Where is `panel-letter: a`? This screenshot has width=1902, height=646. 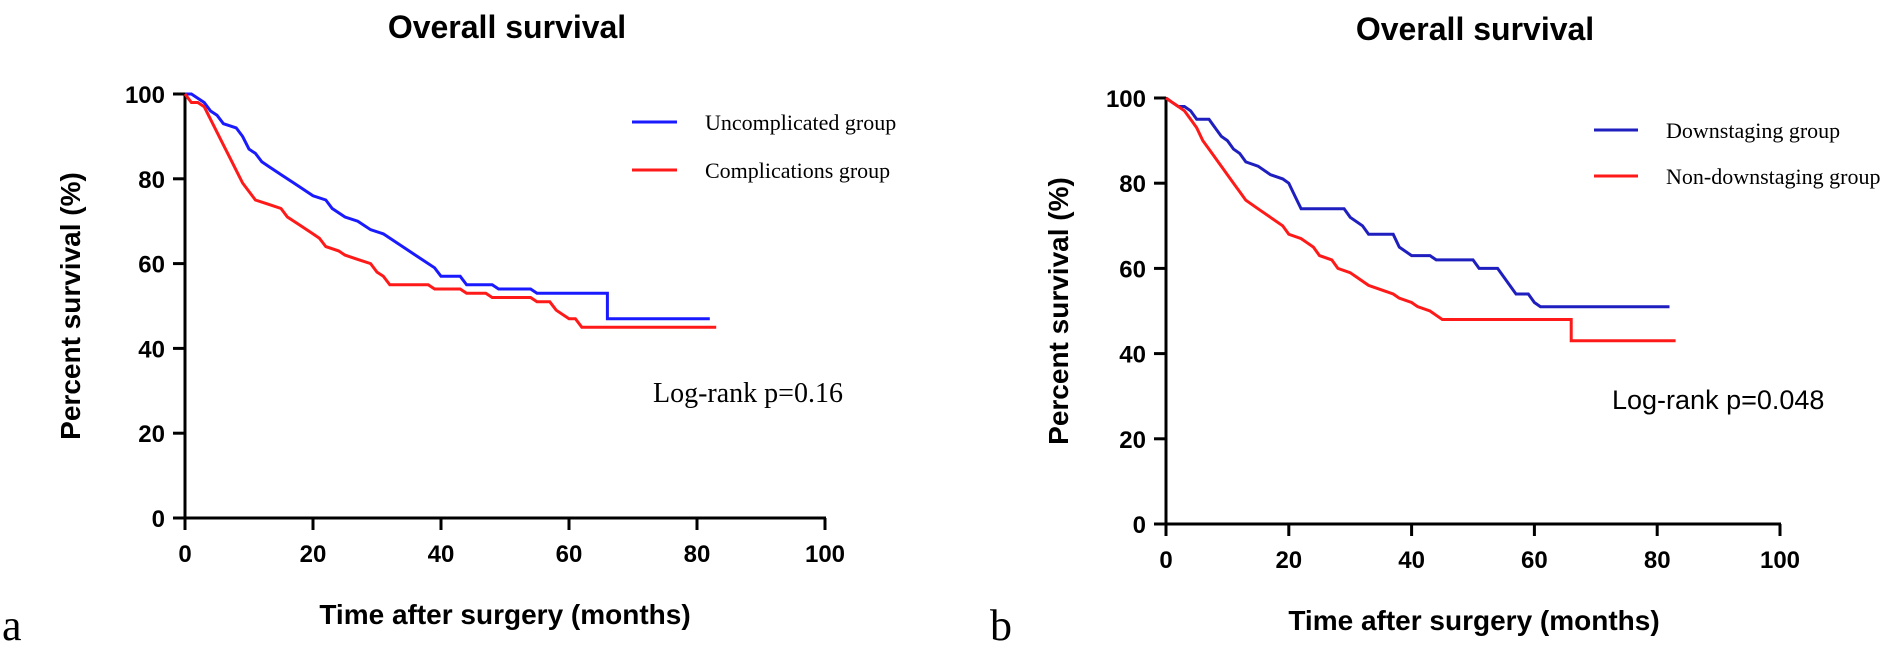
panel-letter: a is located at coordinates (12, 623).